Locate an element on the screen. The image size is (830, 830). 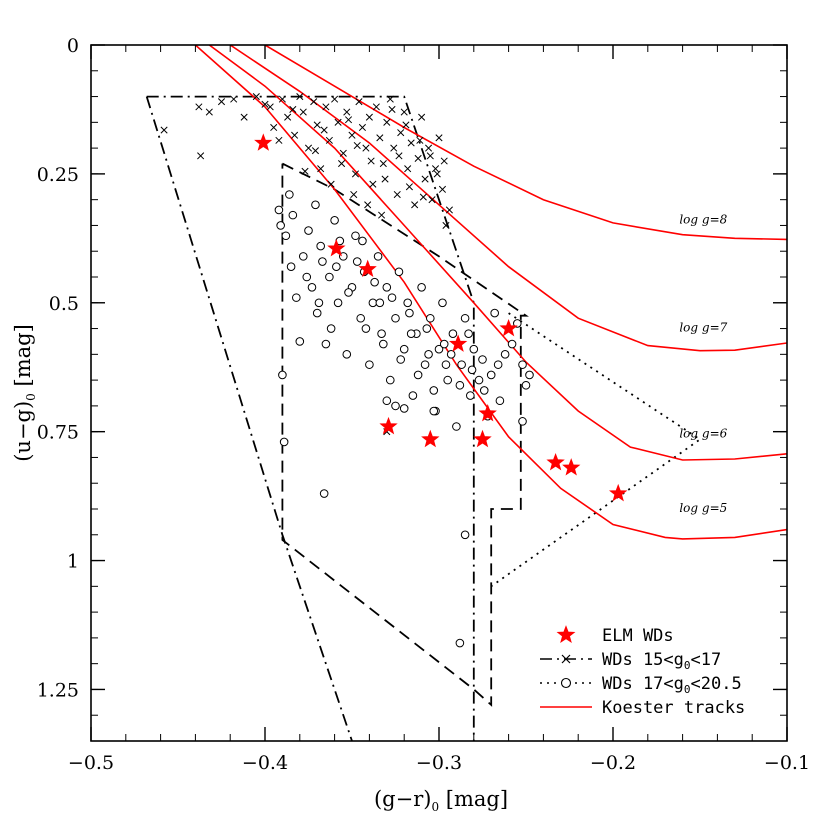
legend-cross is located at coordinates (566, 659).